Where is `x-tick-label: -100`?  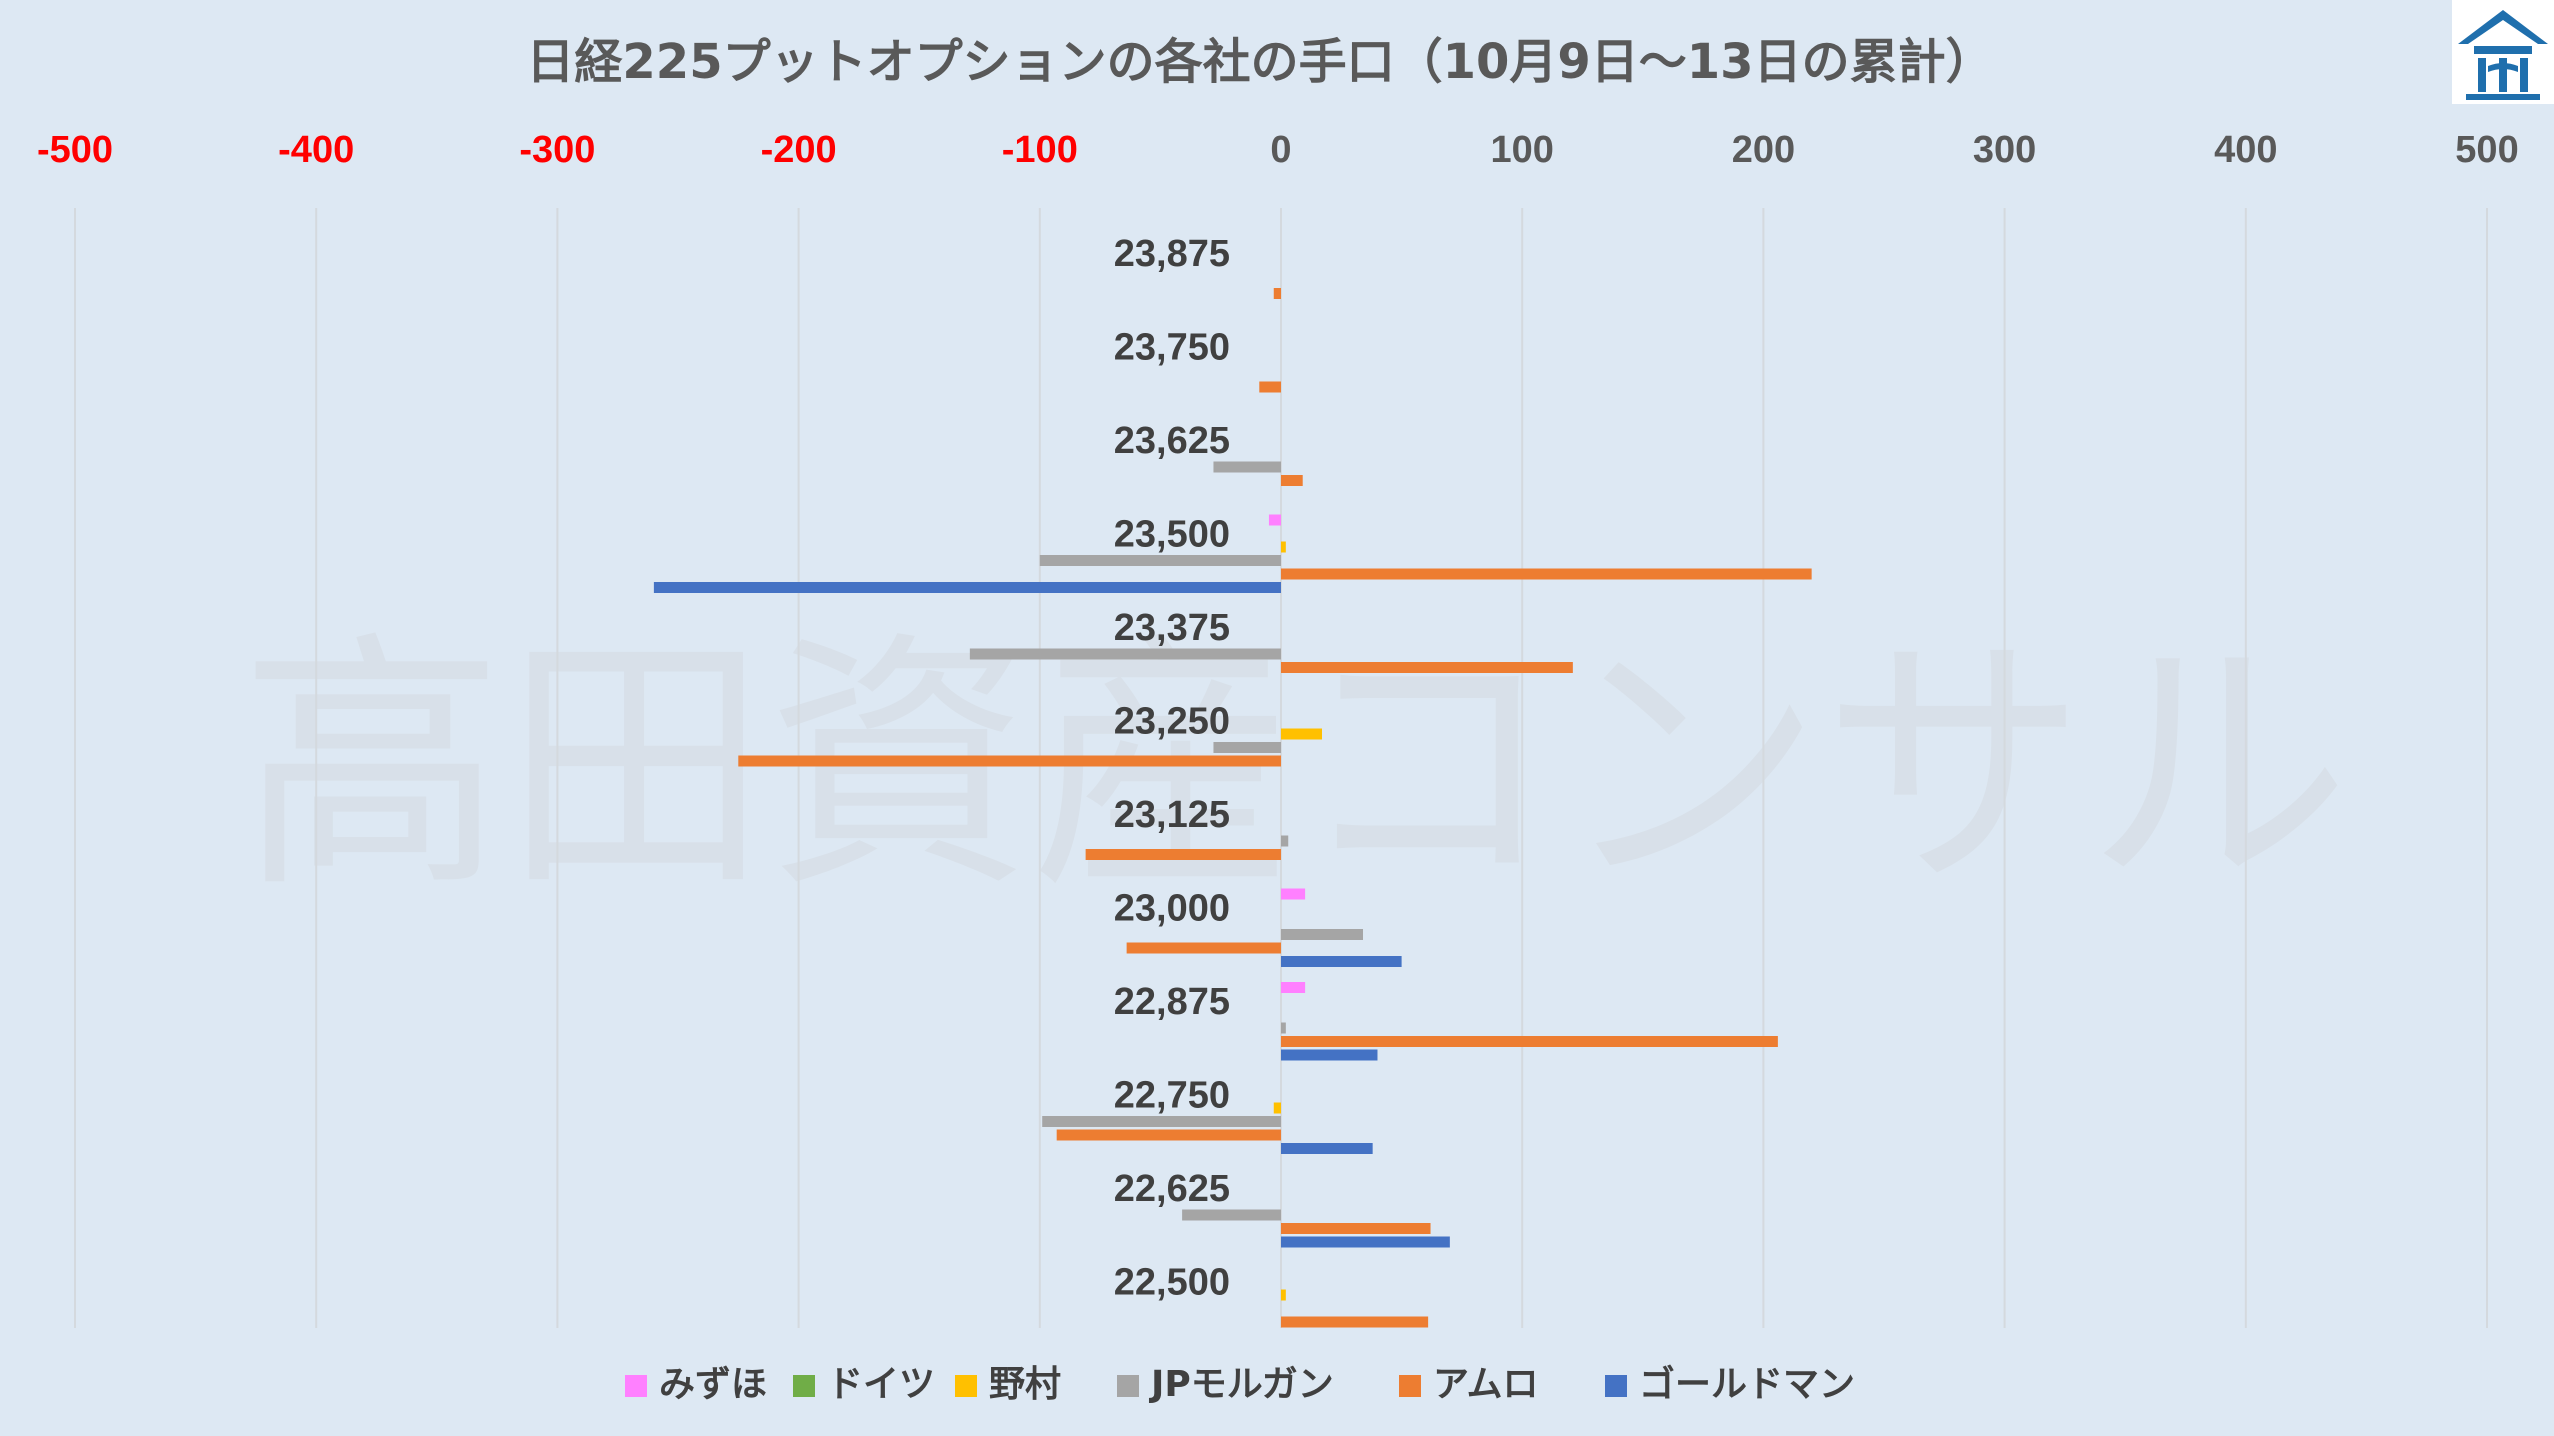
x-tick-label: -100 is located at coordinates (1040, 150).